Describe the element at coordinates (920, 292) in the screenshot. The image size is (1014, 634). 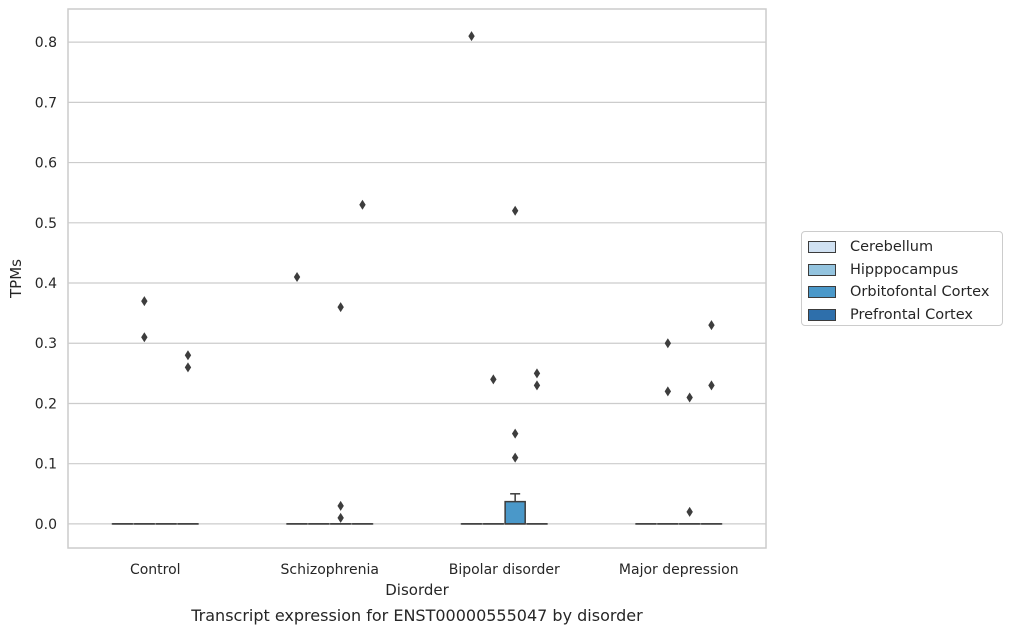
I see `legend-label: Orbitofontal Cortex` at that location.